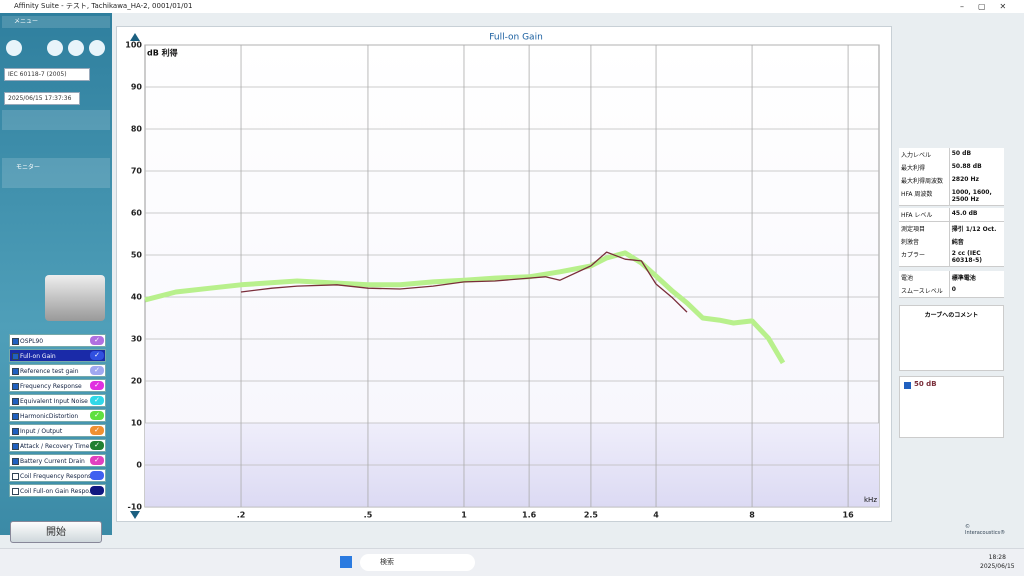 This screenshot has width=1024, height=576. Describe the element at coordinates (971, 196) in the screenshot. I see `info-value: 1000, 1600, 2500 Hz` at that location.